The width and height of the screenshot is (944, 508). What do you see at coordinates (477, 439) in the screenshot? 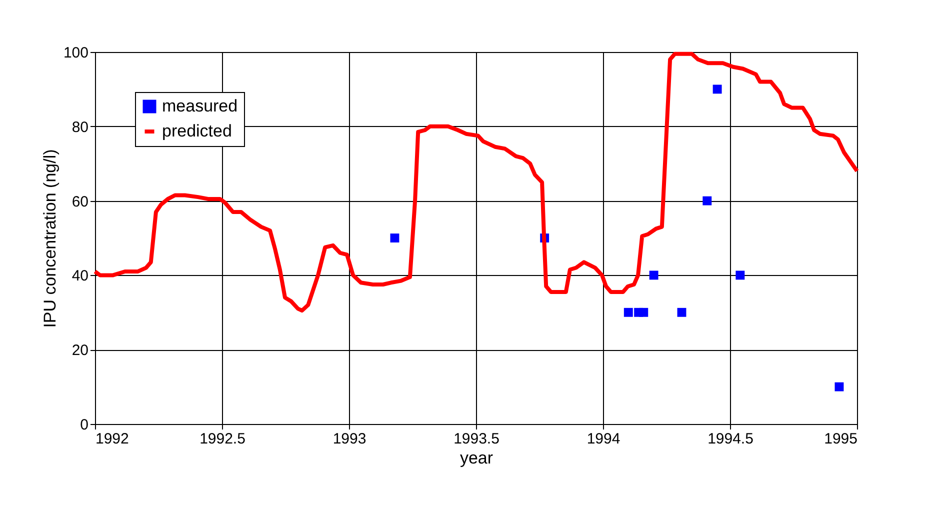
I see `x-tick-label: 1993.5` at bounding box center [477, 439].